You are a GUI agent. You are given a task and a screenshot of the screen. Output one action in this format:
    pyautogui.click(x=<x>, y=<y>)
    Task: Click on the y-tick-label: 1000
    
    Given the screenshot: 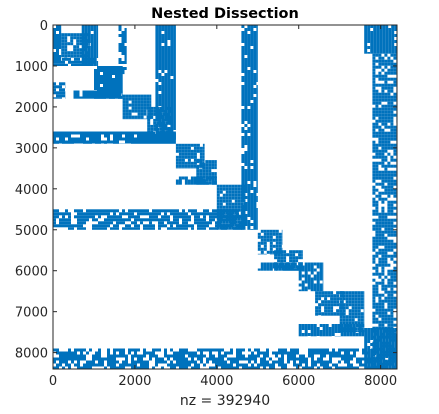 What is the action you would take?
    pyautogui.click(x=31, y=67)
    